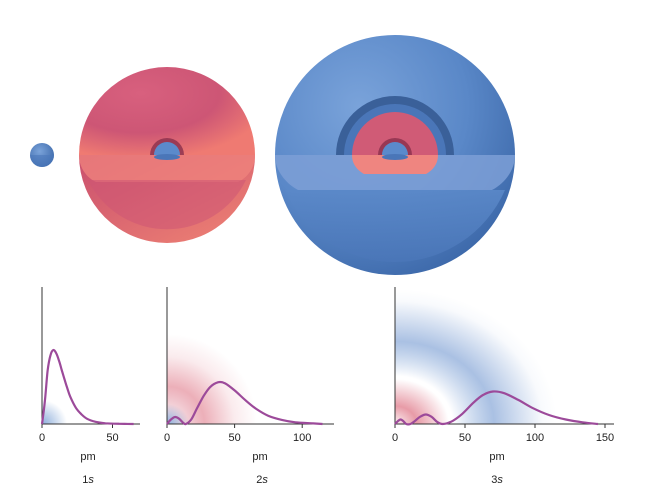  What do you see at coordinates (503, 434) in the screenshot?
I see `x-ticks-3s: 0 50 100 150` at bounding box center [503, 434].